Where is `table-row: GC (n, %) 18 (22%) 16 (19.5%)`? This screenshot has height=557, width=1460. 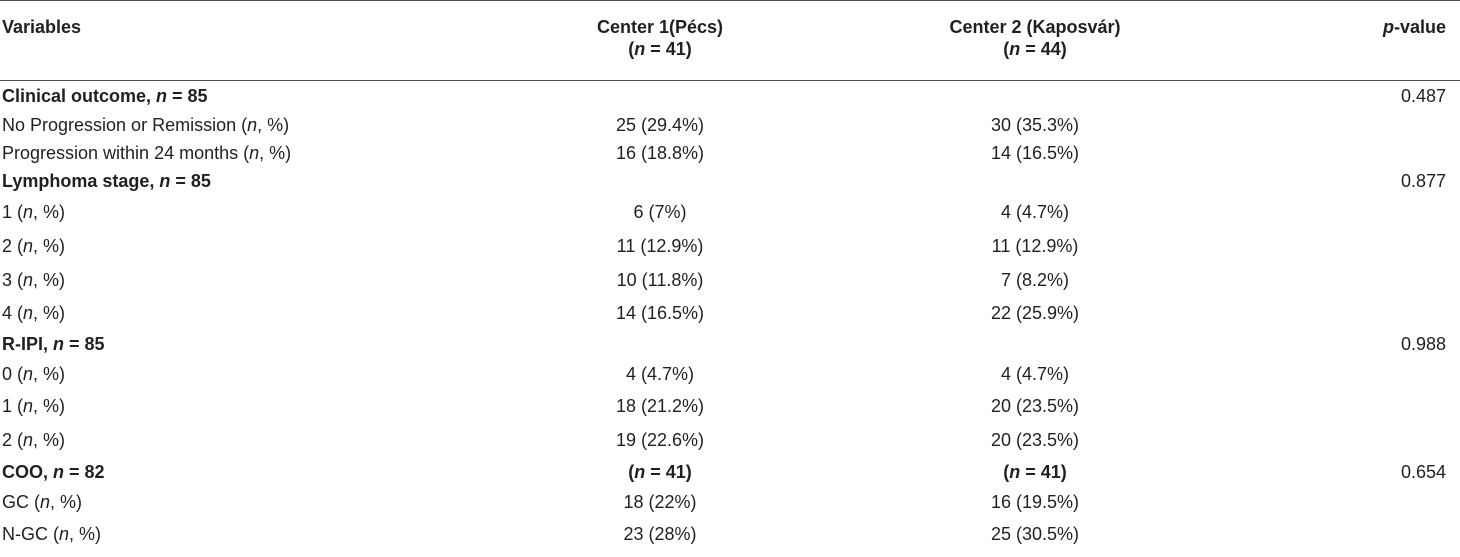 table-row: GC (n, %) 18 (22%) 16 (19.5%) is located at coordinates (730, 502).